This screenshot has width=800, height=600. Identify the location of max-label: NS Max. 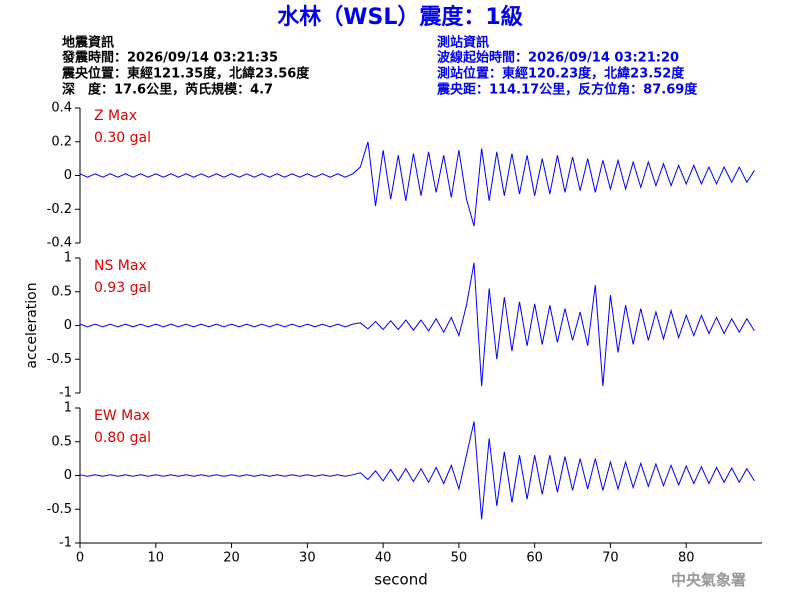
(120, 266).